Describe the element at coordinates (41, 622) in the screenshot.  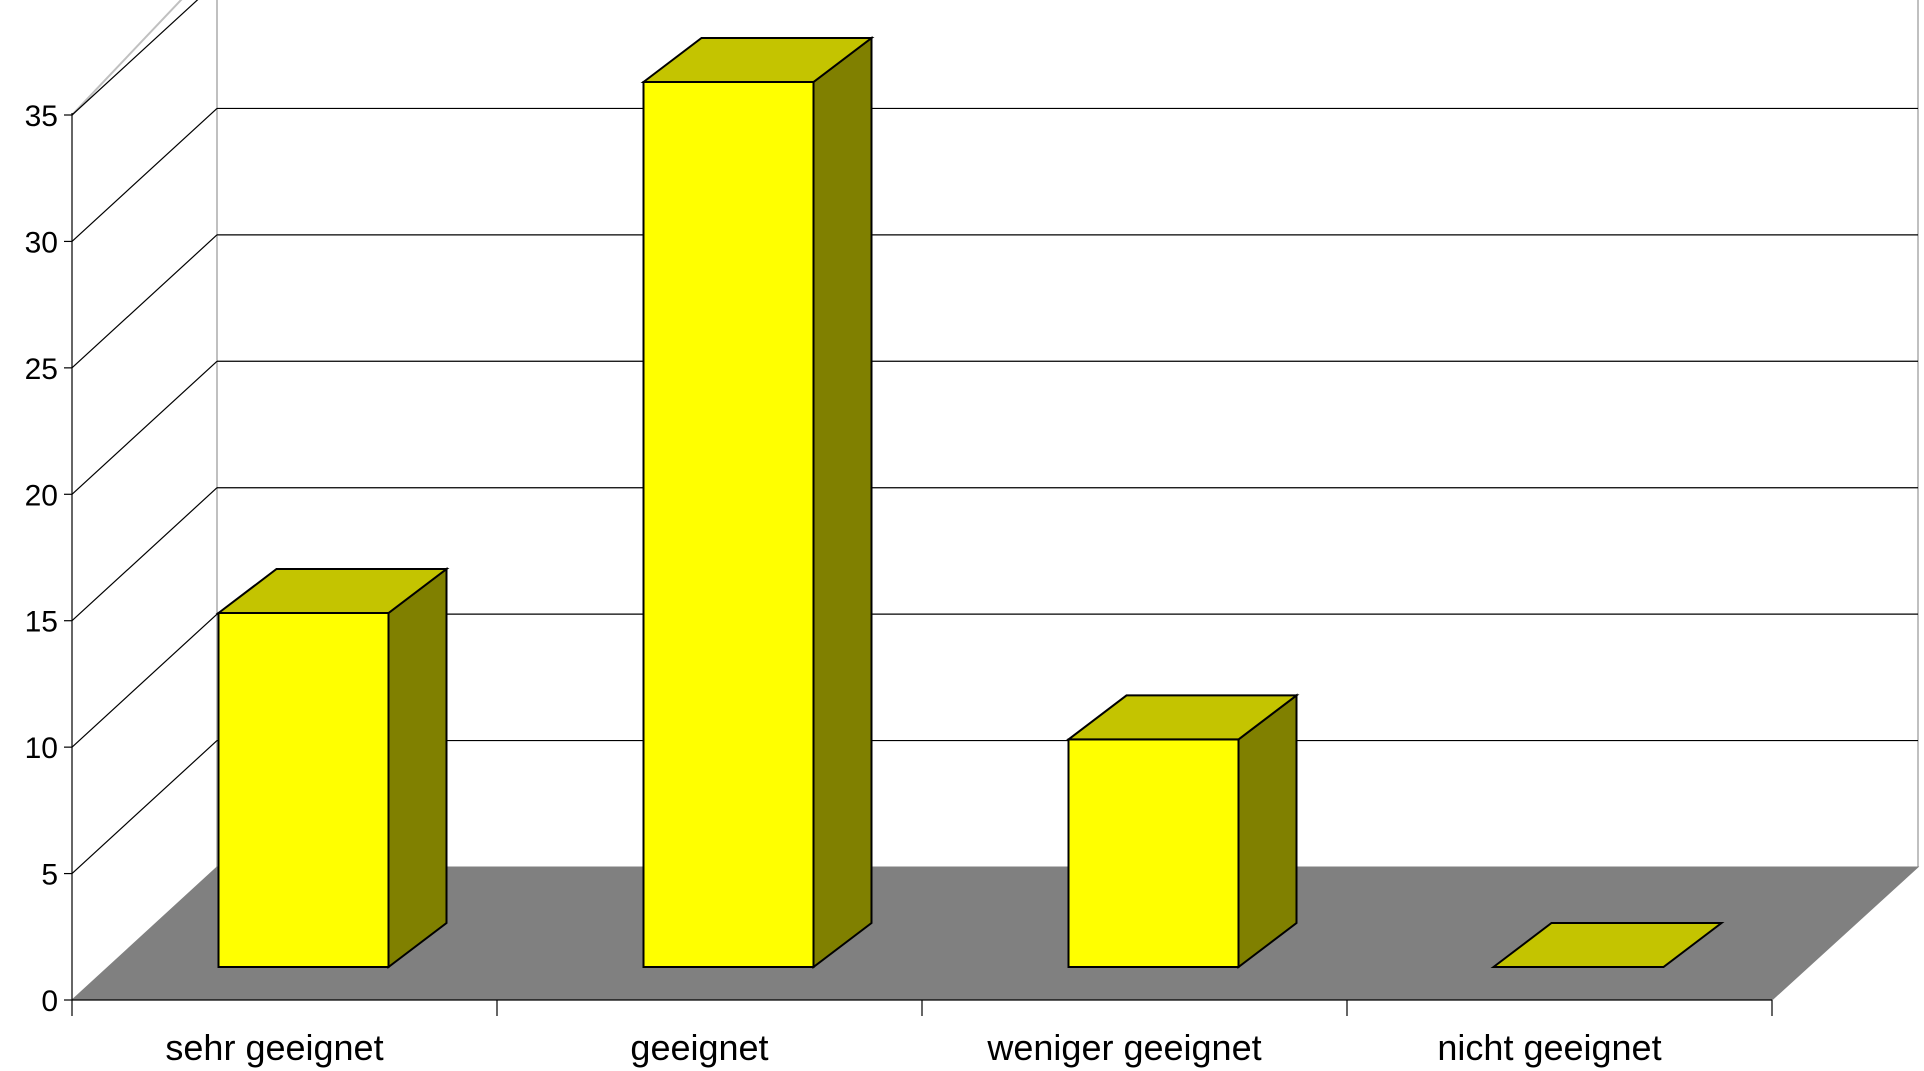
I see `y-tick-label: 15` at that location.